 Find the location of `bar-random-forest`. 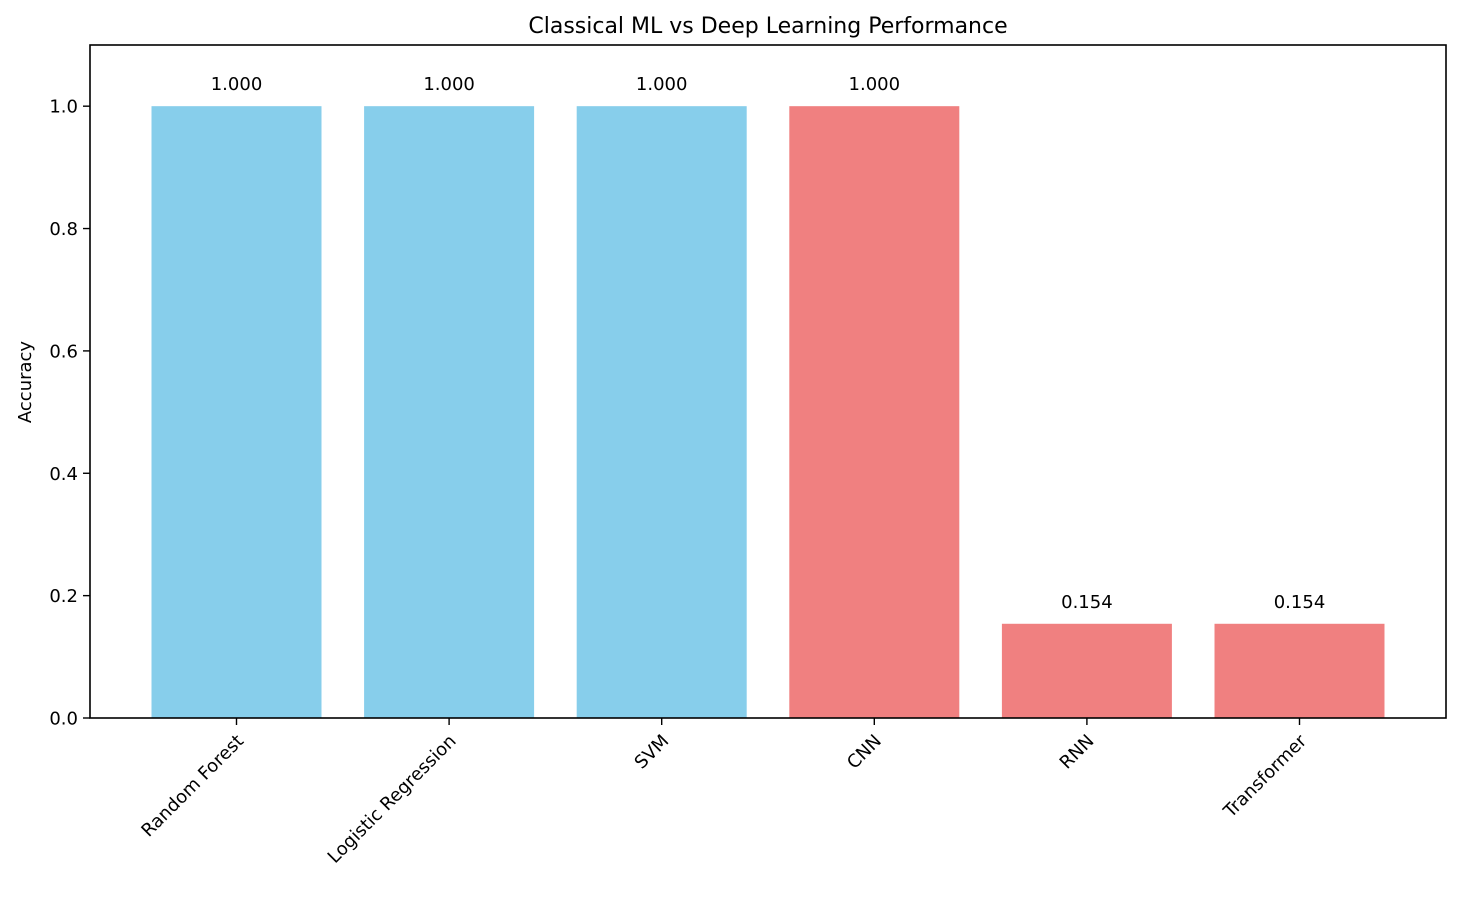

bar-random-forest is located at coordinates (236, 412).